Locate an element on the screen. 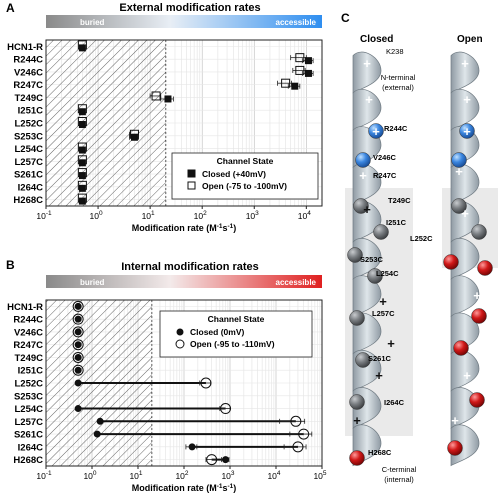  x-tick-label: 10³ is located at coordinates (252, 215).